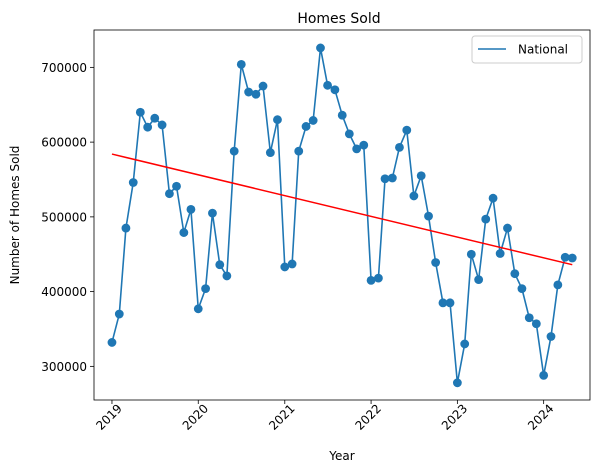 Image resolution: width=598 pixels, height=474 pixels. Describe the element at coordinates (15, 215) in the screenshot. I see `y-axis-label: Number of Homes Sold` at that location.